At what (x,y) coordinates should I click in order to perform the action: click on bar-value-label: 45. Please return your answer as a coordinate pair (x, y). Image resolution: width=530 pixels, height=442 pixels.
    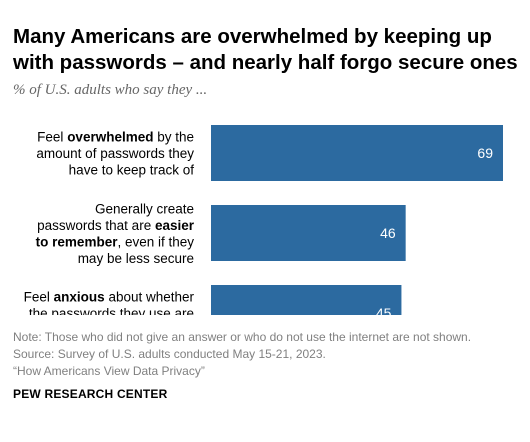
    Looking at the image, I should click on (384, 310).